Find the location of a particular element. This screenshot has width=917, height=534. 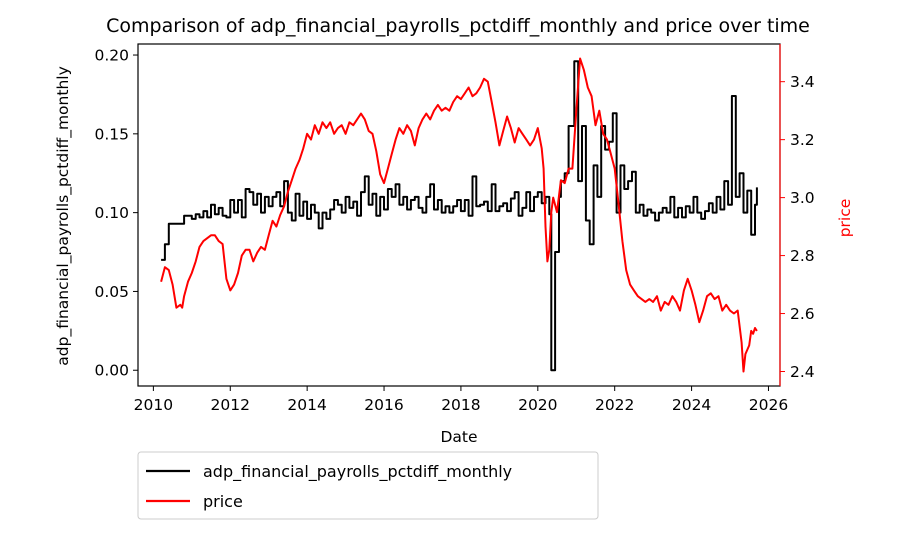

right-axis-ticks: 2.4 2.6 2.8 3.0 3.2 3.4 is located at coordinates (797, 227).